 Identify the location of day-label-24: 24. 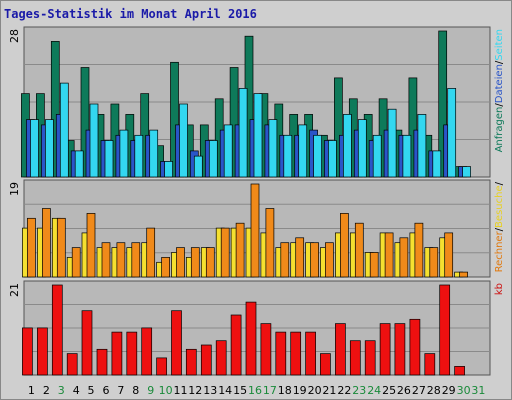
(374, 390).